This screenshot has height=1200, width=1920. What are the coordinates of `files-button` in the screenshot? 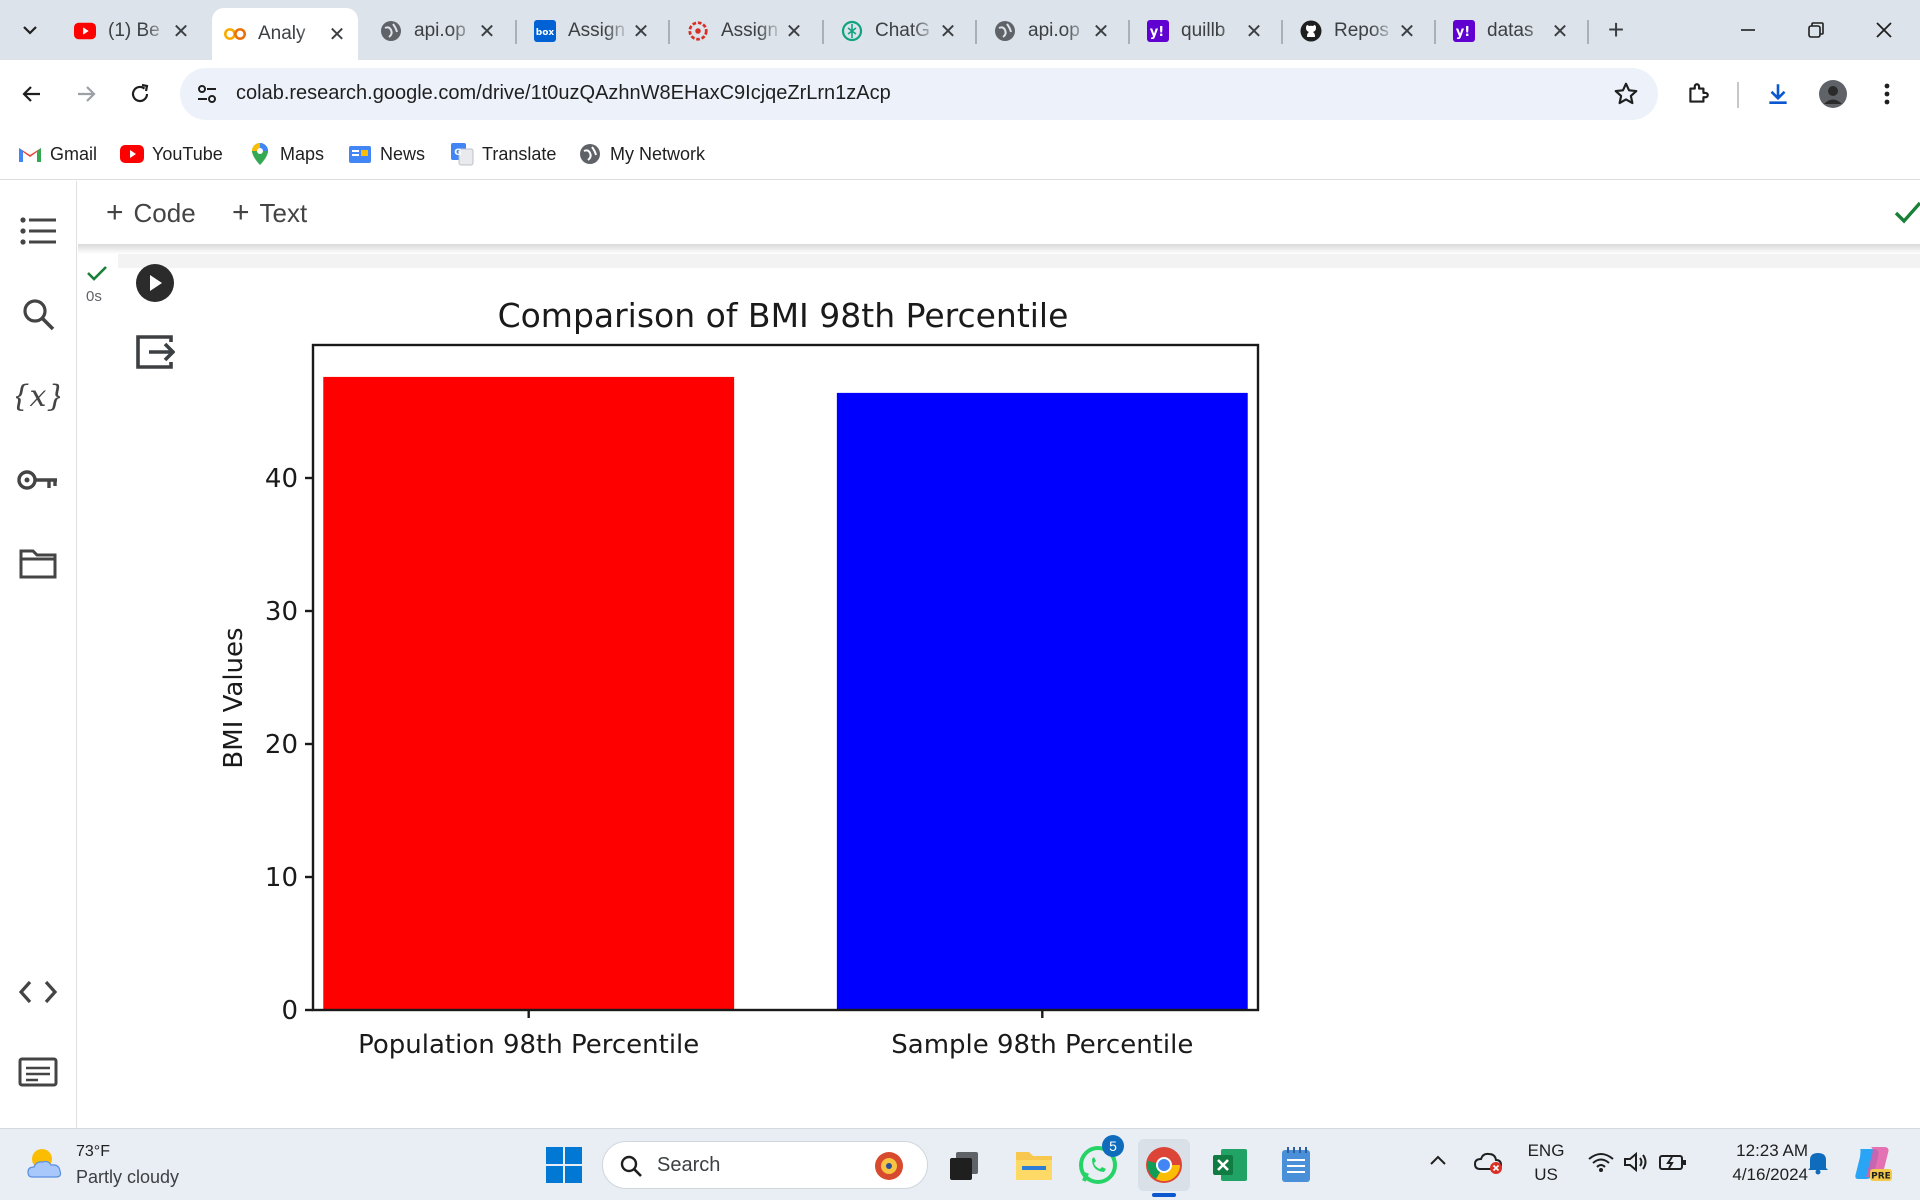 It's located at (38, 563).